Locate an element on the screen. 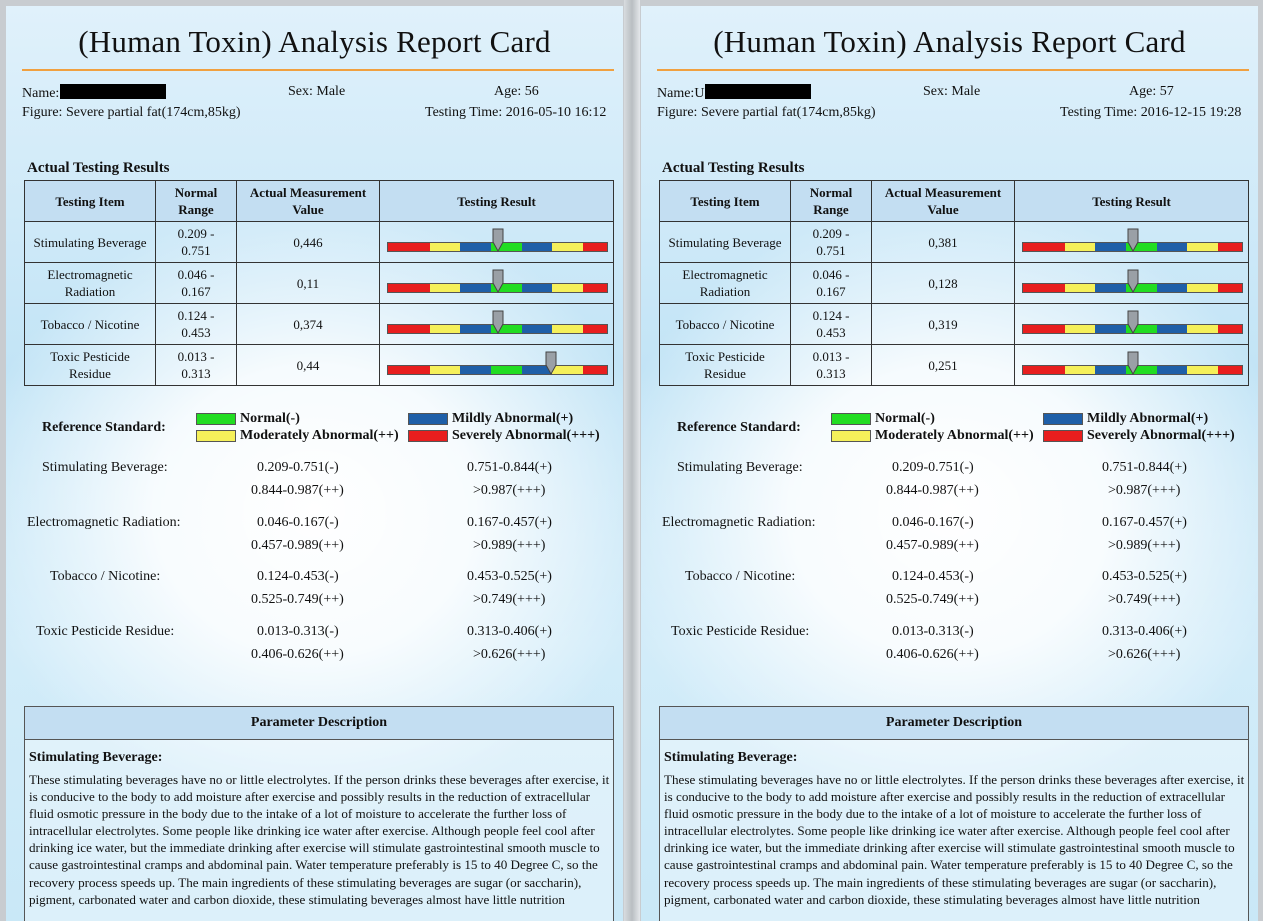 Image resolution: width=1263 pixels, height=921 pixels. legend-severe-swatch is located at coordinates (428, 436).